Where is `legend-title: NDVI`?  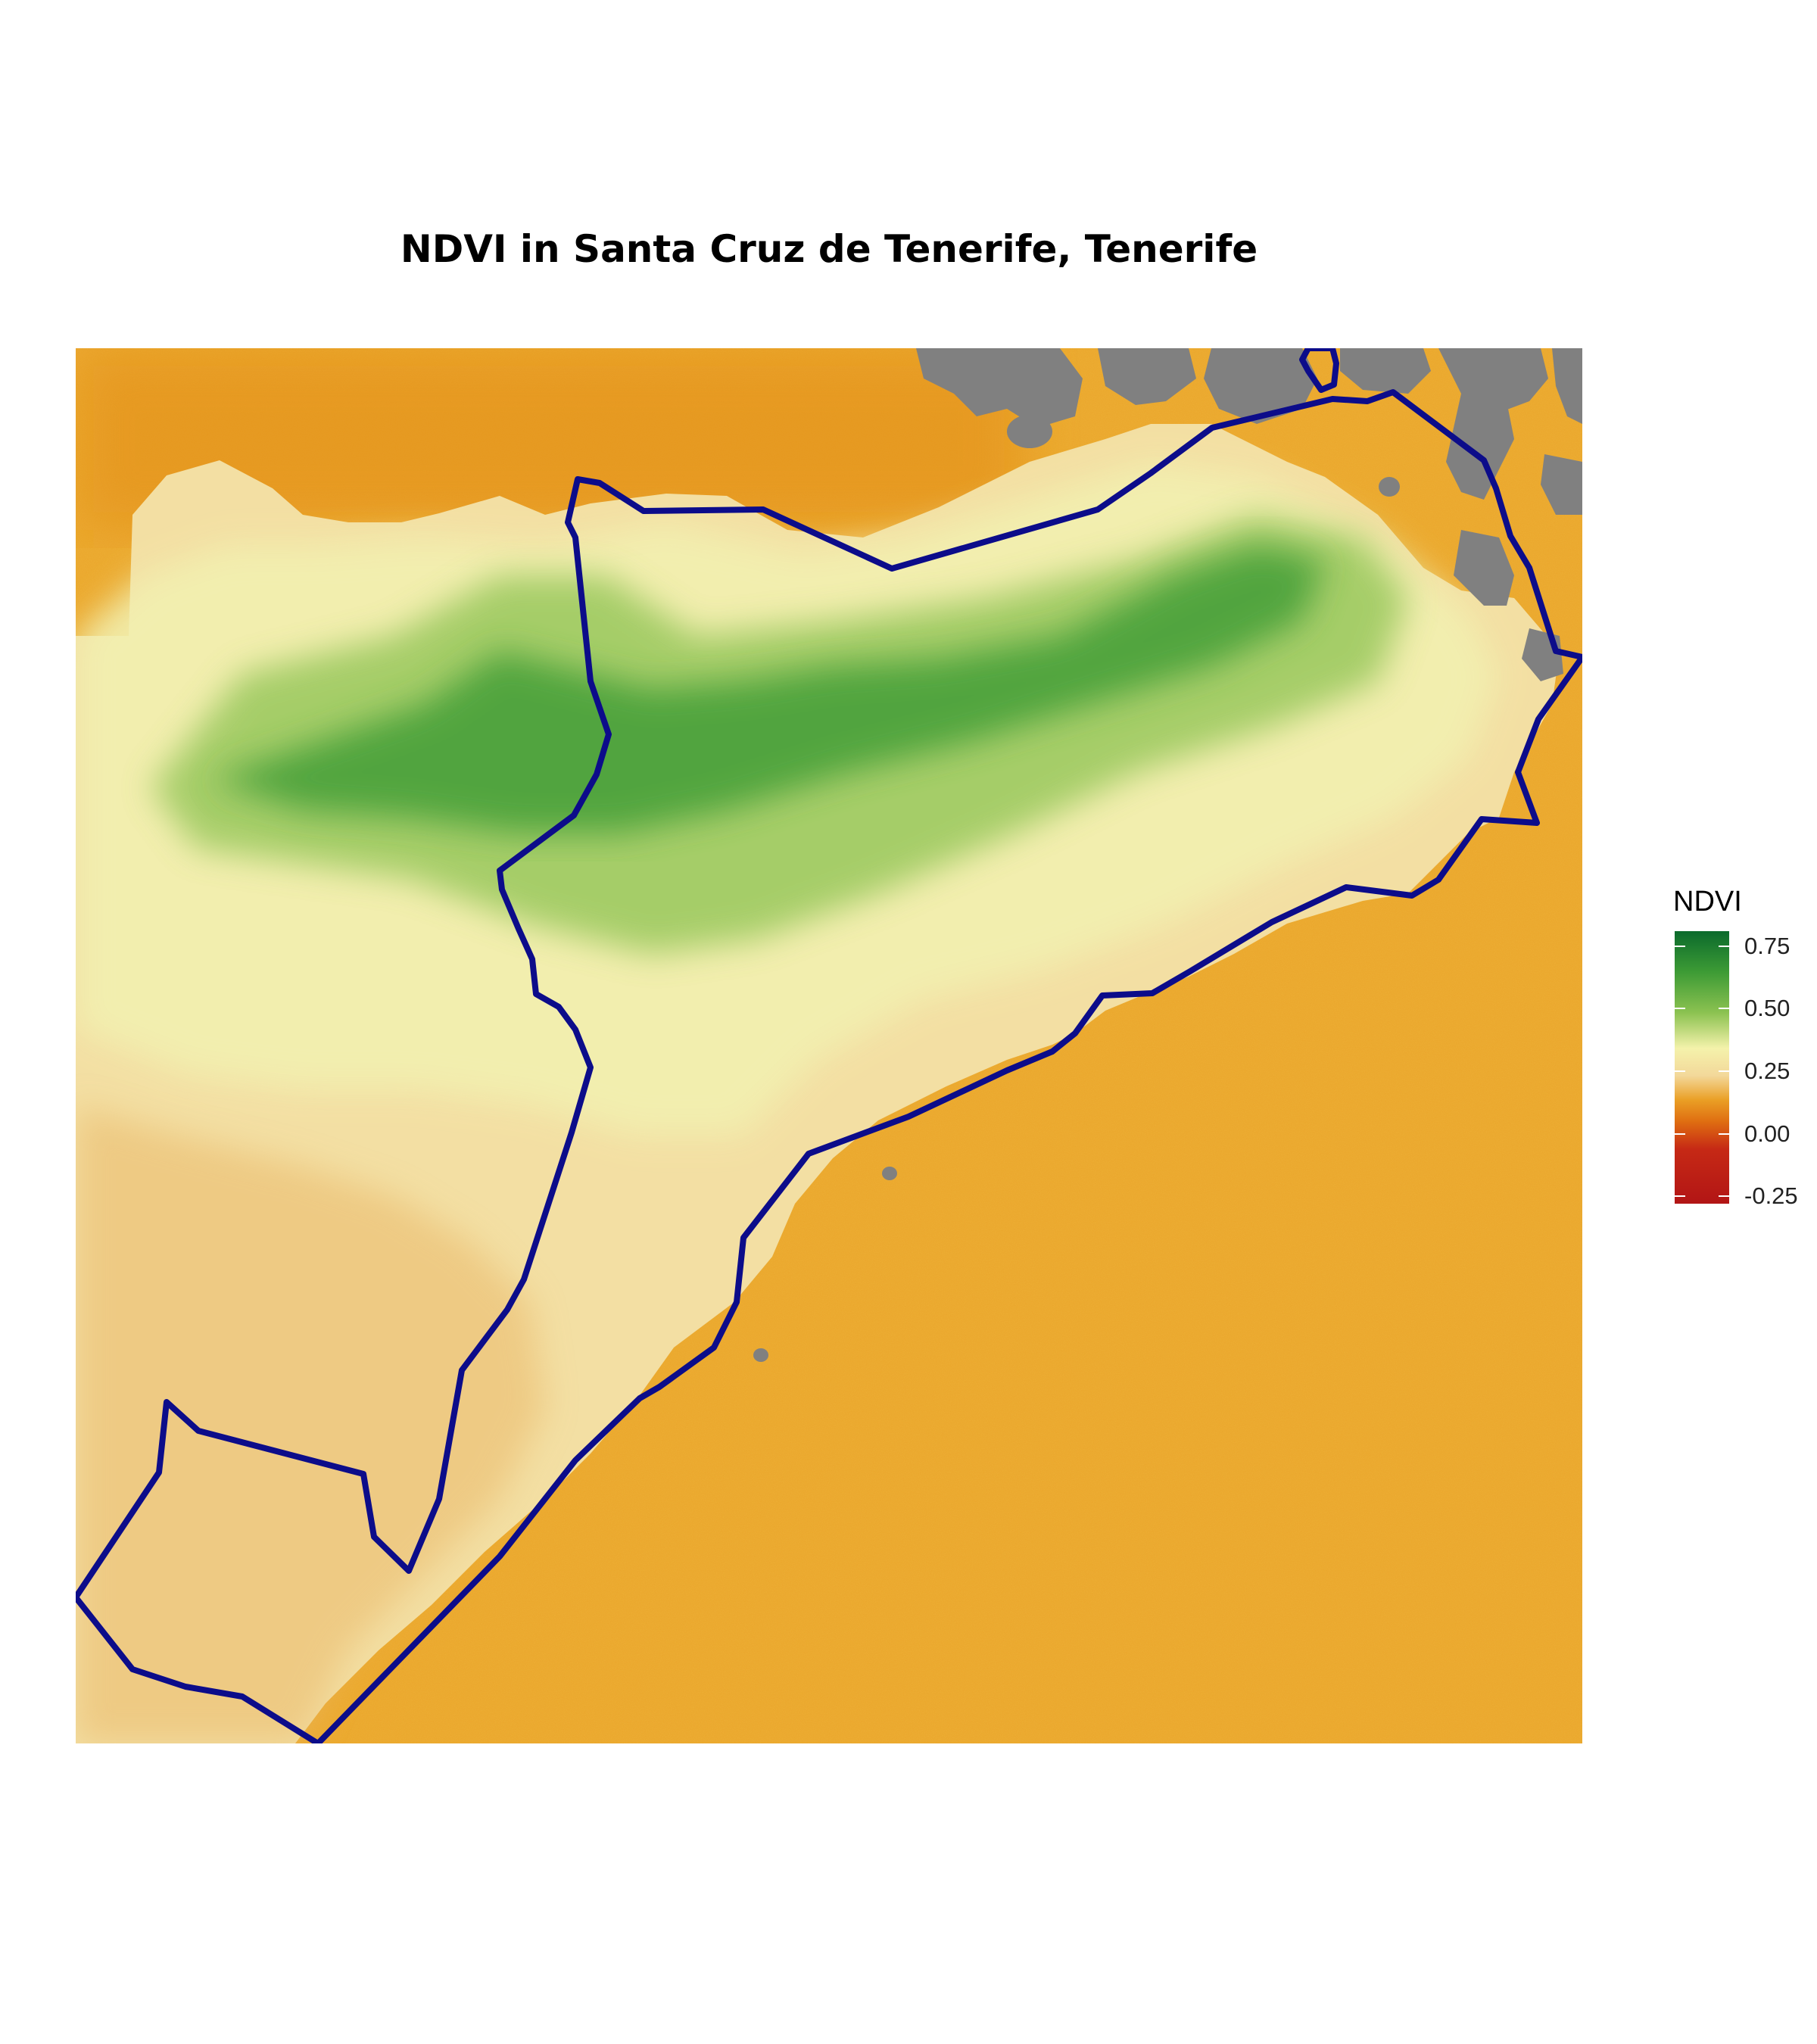
legend-title: NDVI is located at coordinates (1707, 902).